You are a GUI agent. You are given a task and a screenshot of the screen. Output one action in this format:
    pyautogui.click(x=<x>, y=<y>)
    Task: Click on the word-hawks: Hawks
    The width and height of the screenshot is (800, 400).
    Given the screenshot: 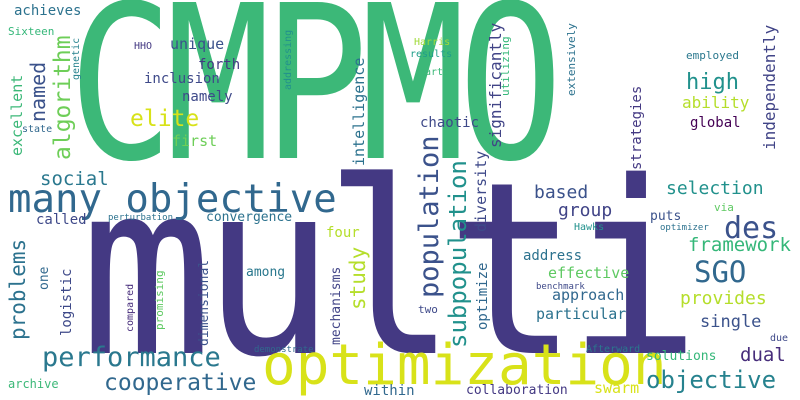 What is the action you would take?
    pyautogui.click(x=589, y=227)
    